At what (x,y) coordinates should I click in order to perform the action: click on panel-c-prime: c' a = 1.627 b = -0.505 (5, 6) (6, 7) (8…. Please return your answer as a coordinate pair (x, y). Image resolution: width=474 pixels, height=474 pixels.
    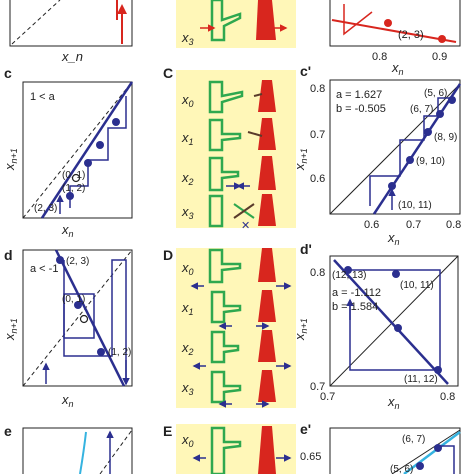
    Looking at the image, I should click on (376, 155).